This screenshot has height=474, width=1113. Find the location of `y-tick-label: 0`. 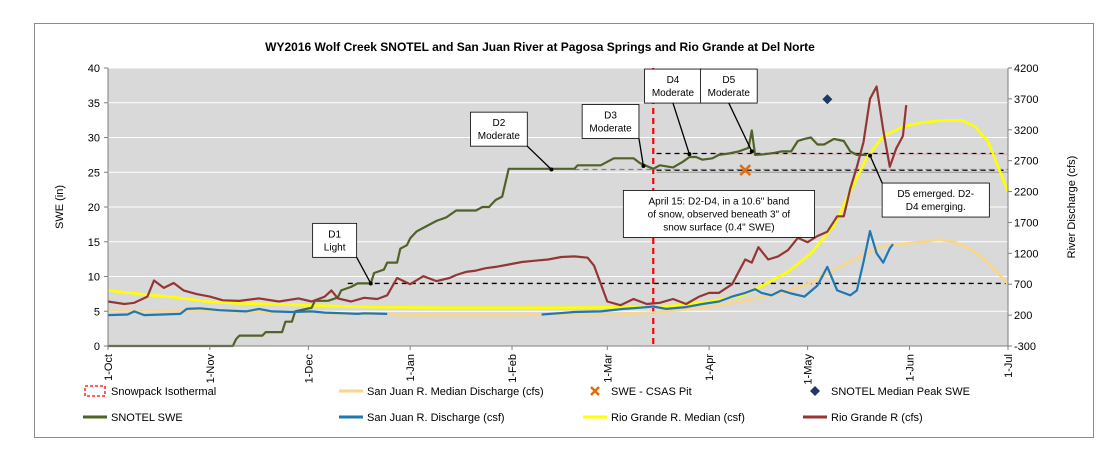

y-tick-label: 0 is located at coordinates (97, 347).